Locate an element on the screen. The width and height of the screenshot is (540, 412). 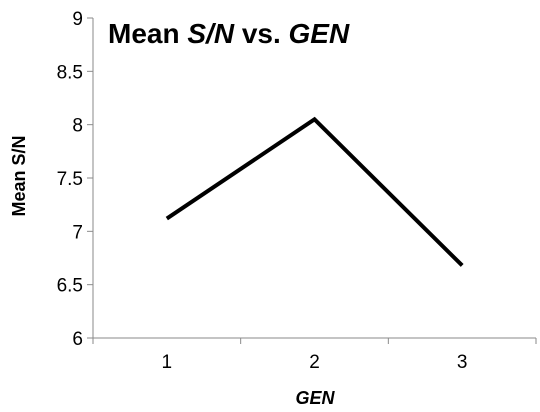
chart-title: Mean S/N vs. GEN is located at coordinates (229, 33).